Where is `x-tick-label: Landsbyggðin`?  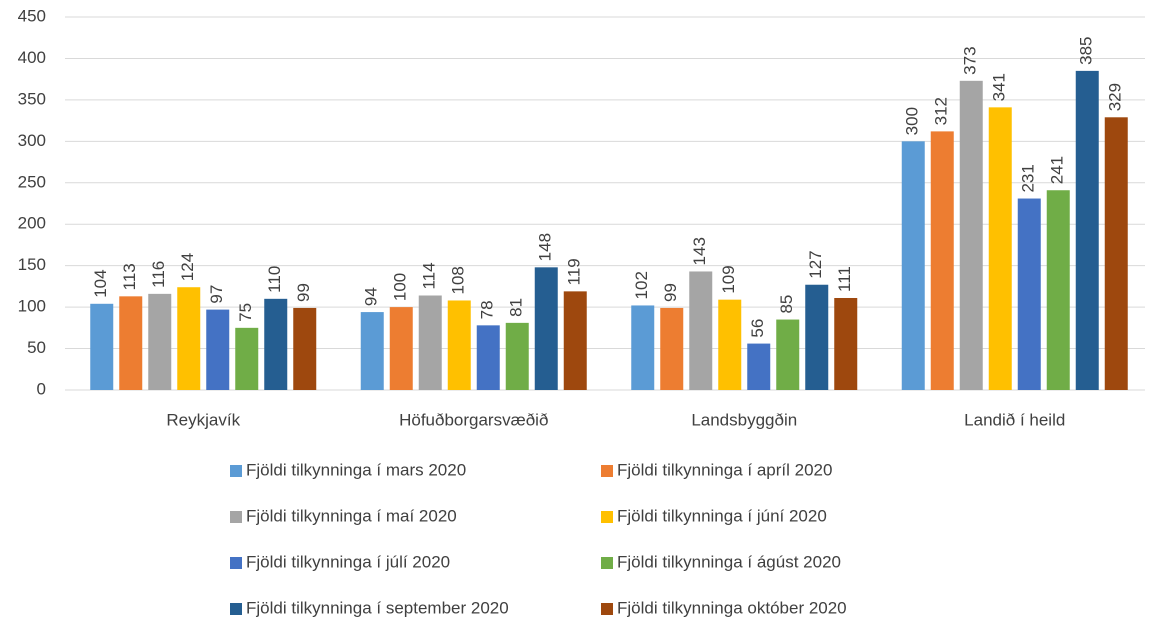
x-tick-label: Landsbyggðin is located at coordinates (744, 419).